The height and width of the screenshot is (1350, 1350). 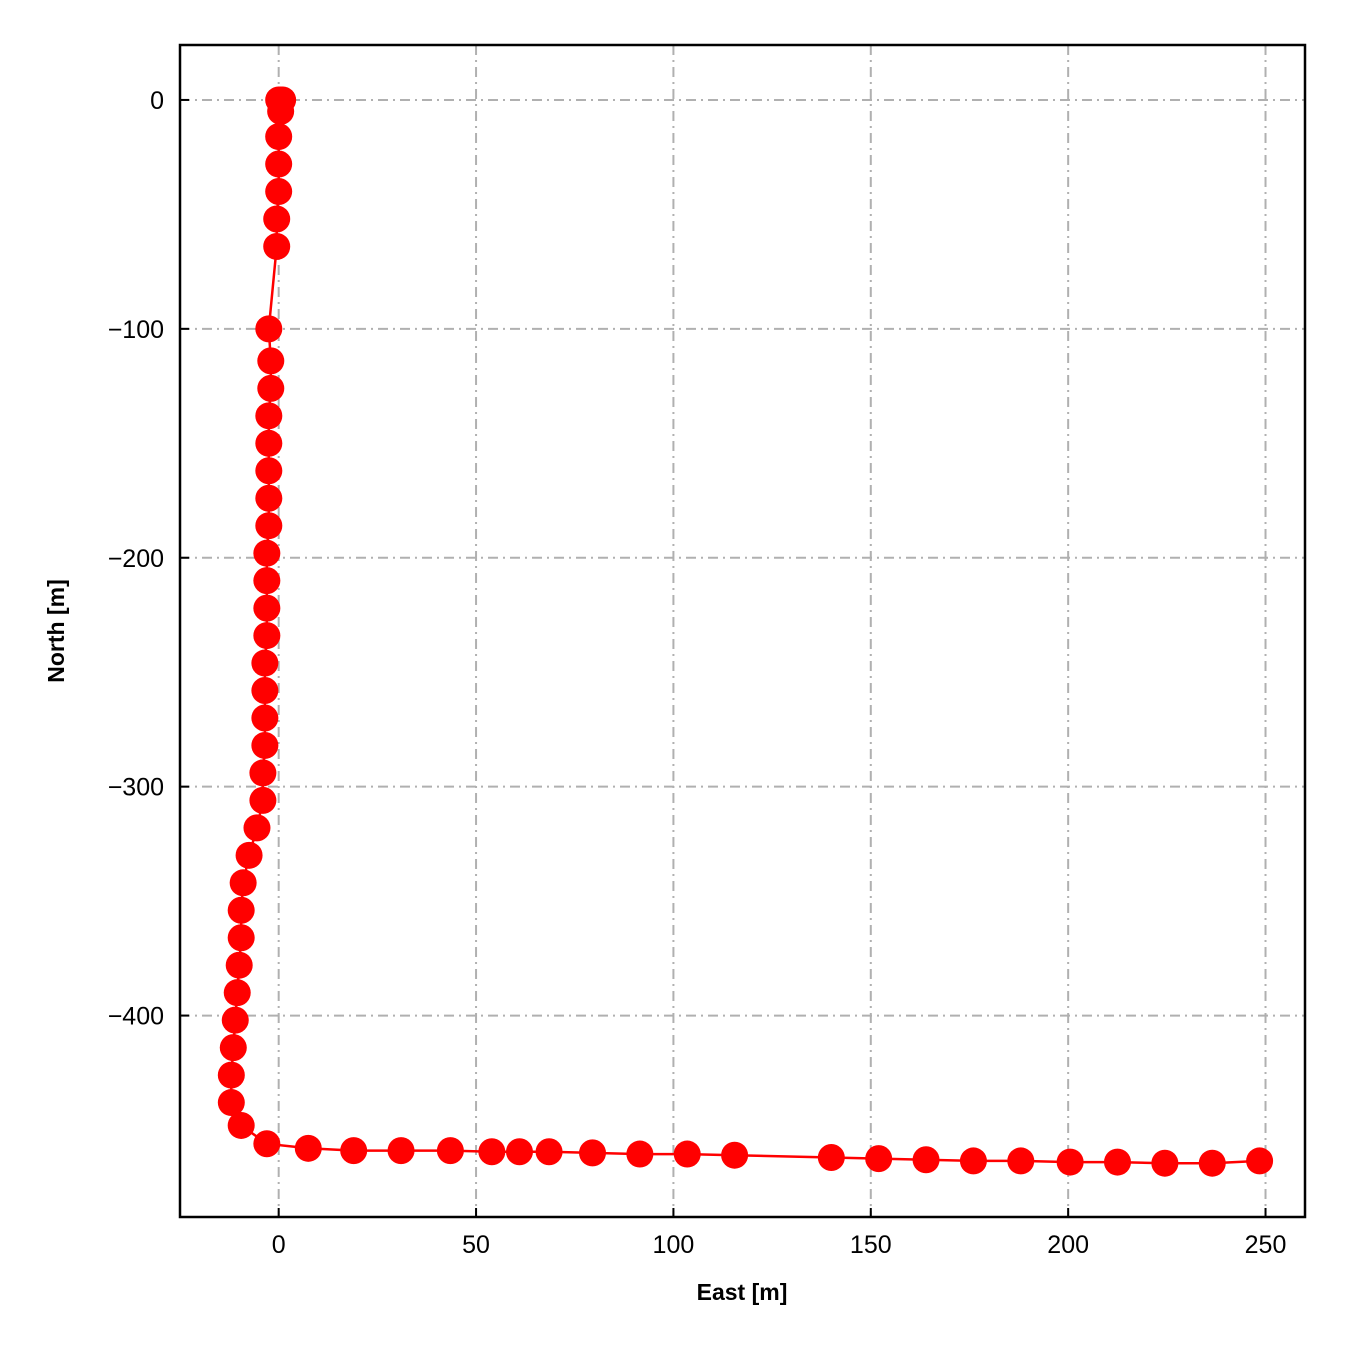 I want to click on y-tick-label: 0, so click(x=157, y=101).